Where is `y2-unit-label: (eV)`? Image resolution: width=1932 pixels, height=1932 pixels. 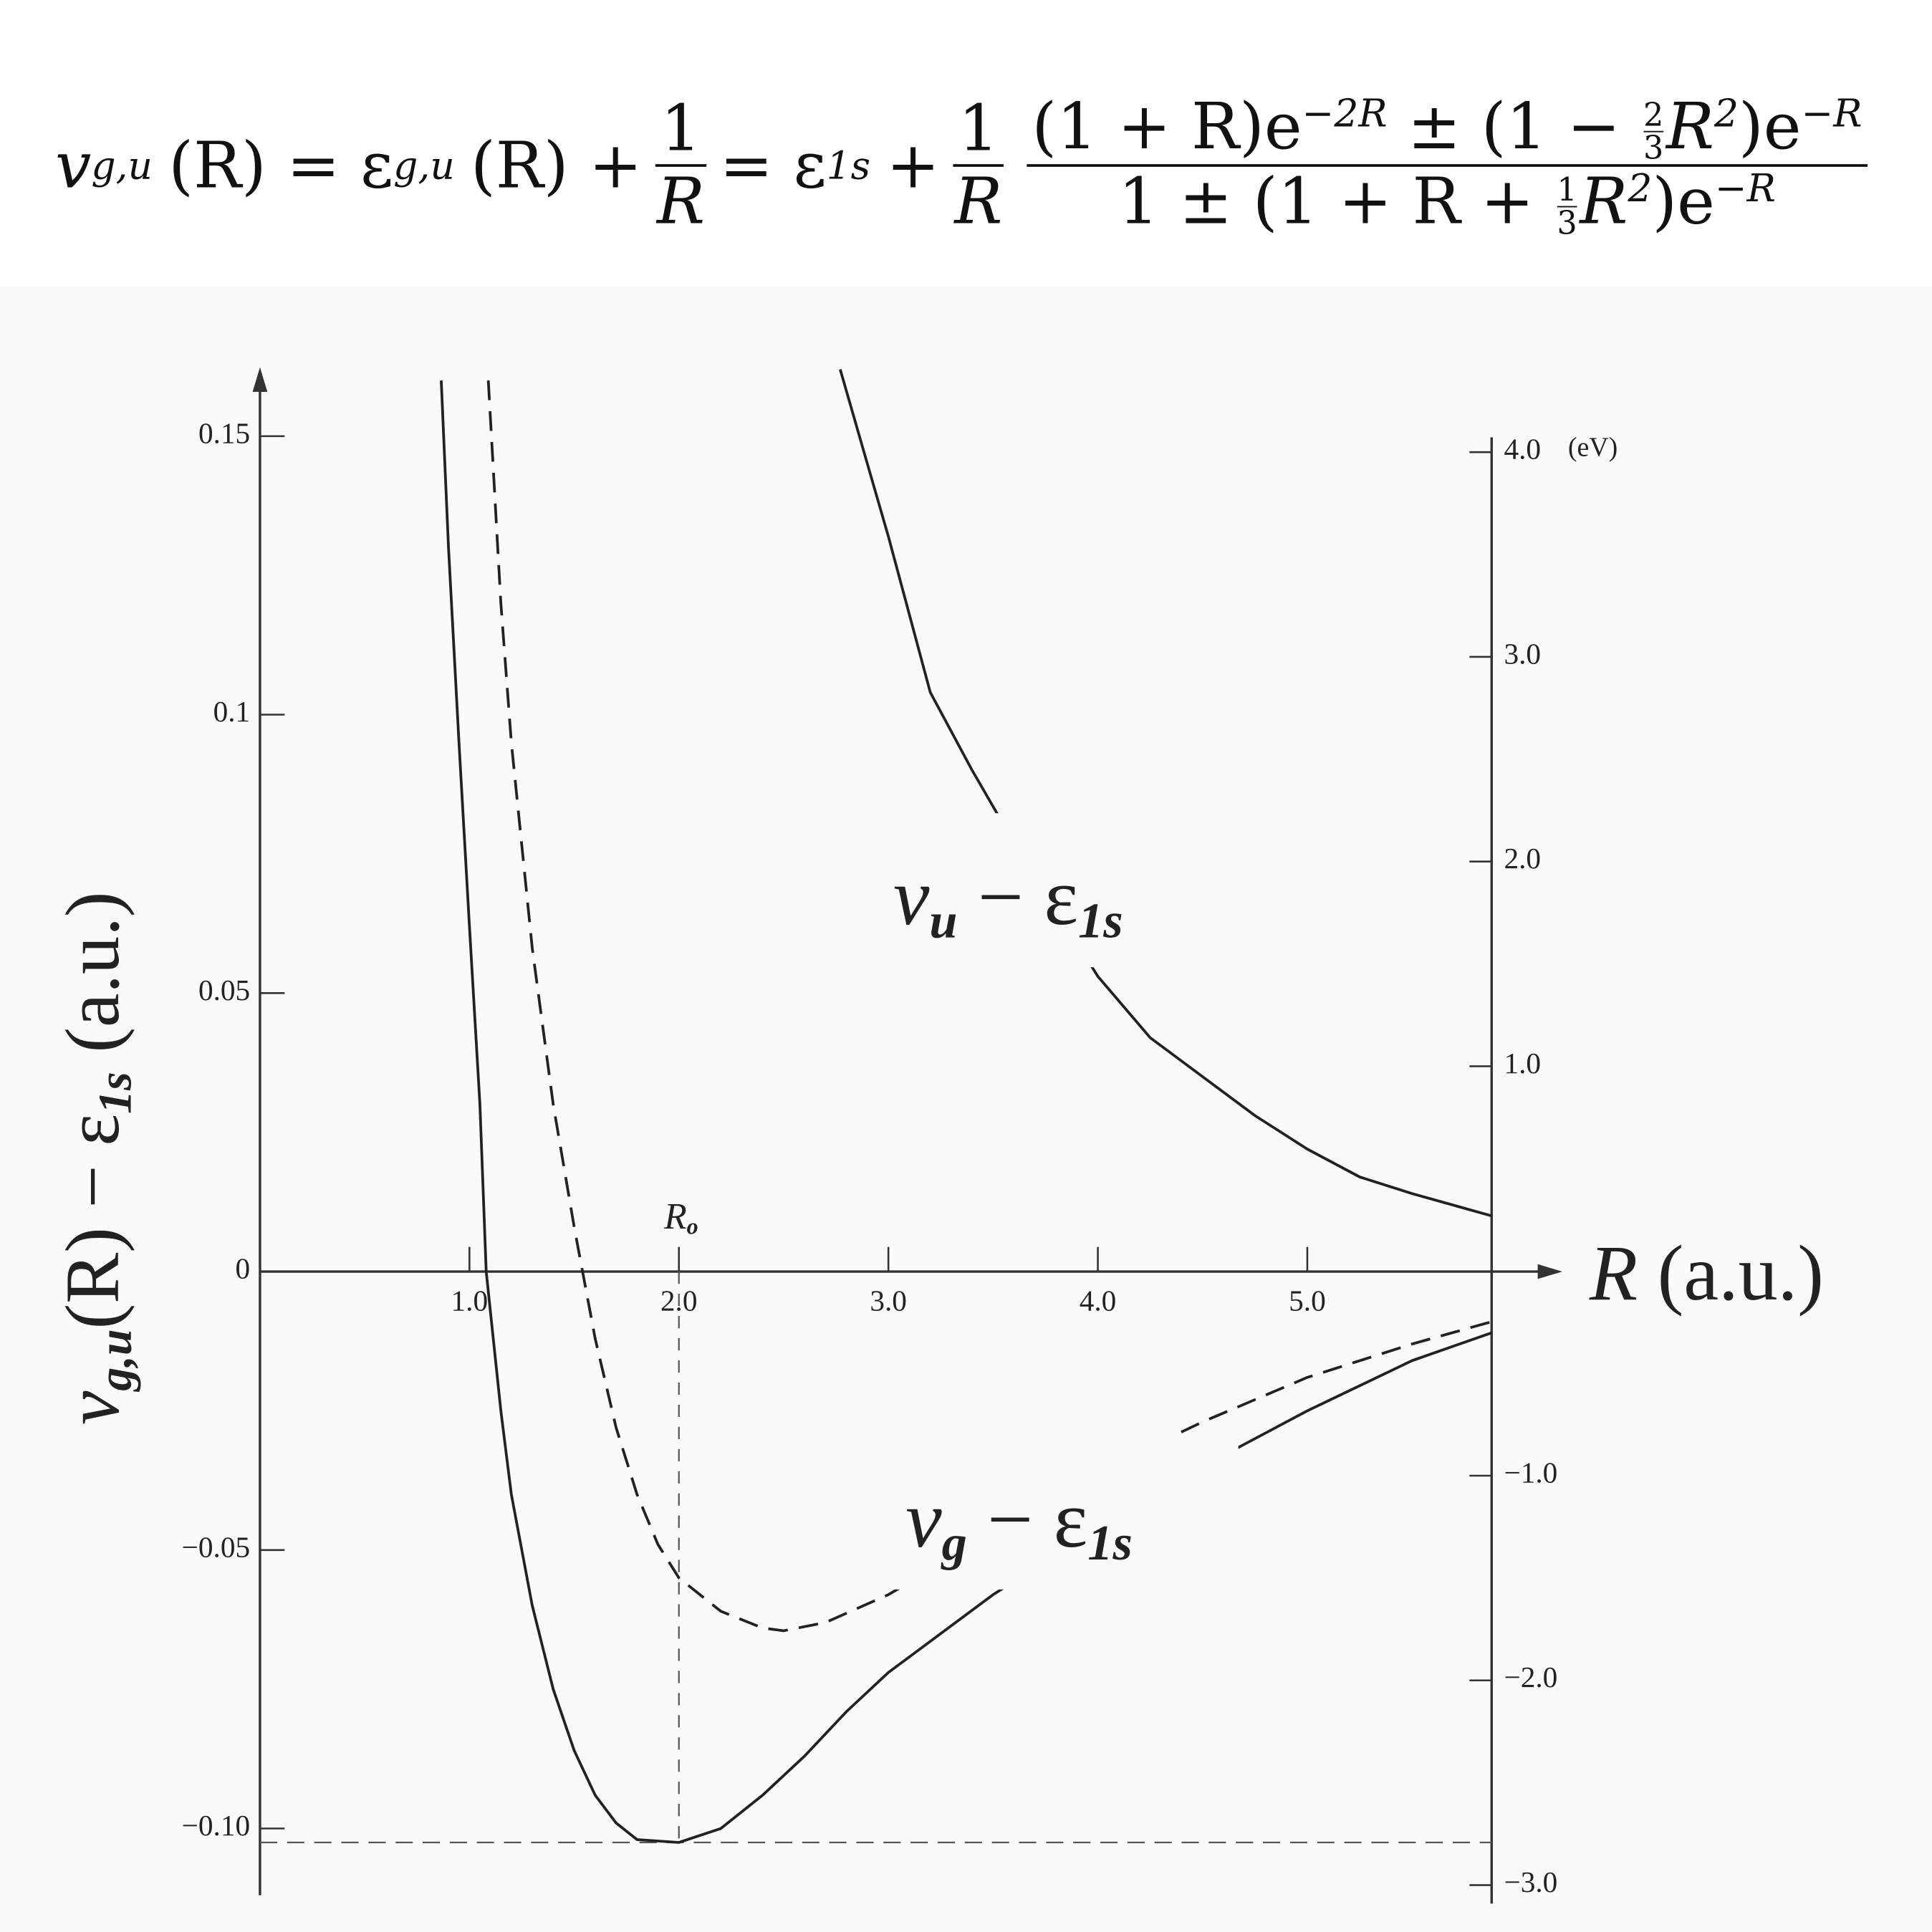
y2-unit-label: (eV) is located at coordinates (1593, 447).